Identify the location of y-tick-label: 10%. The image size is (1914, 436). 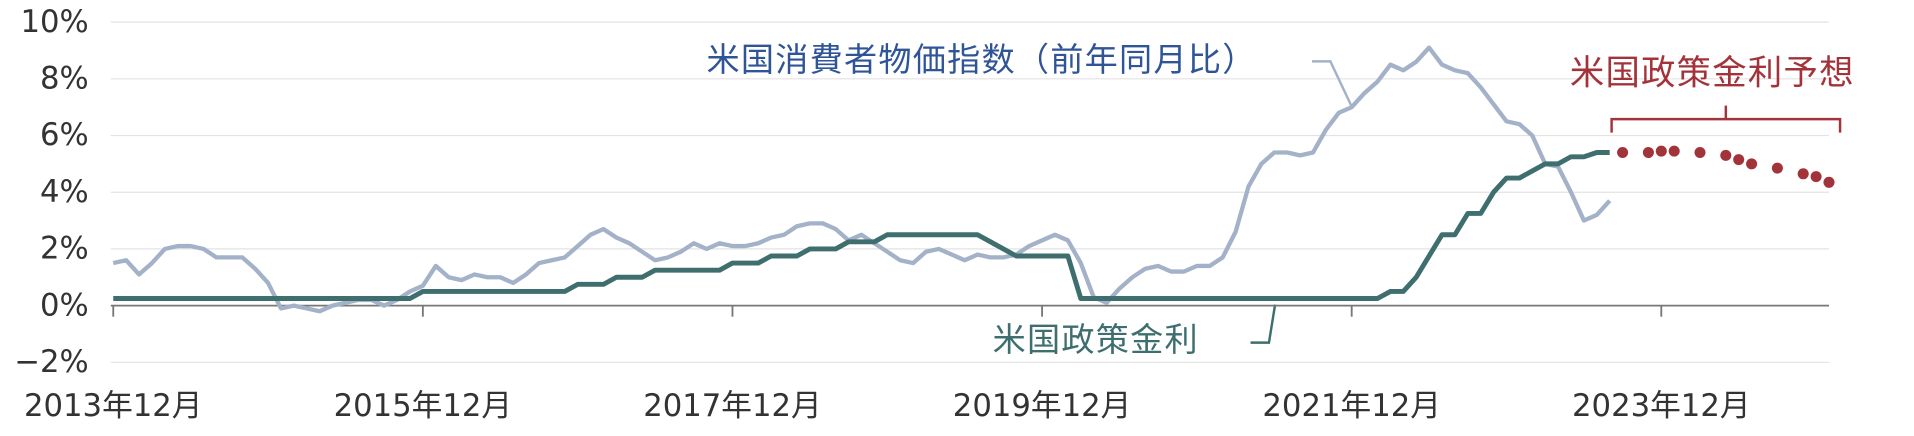
(54, 22).